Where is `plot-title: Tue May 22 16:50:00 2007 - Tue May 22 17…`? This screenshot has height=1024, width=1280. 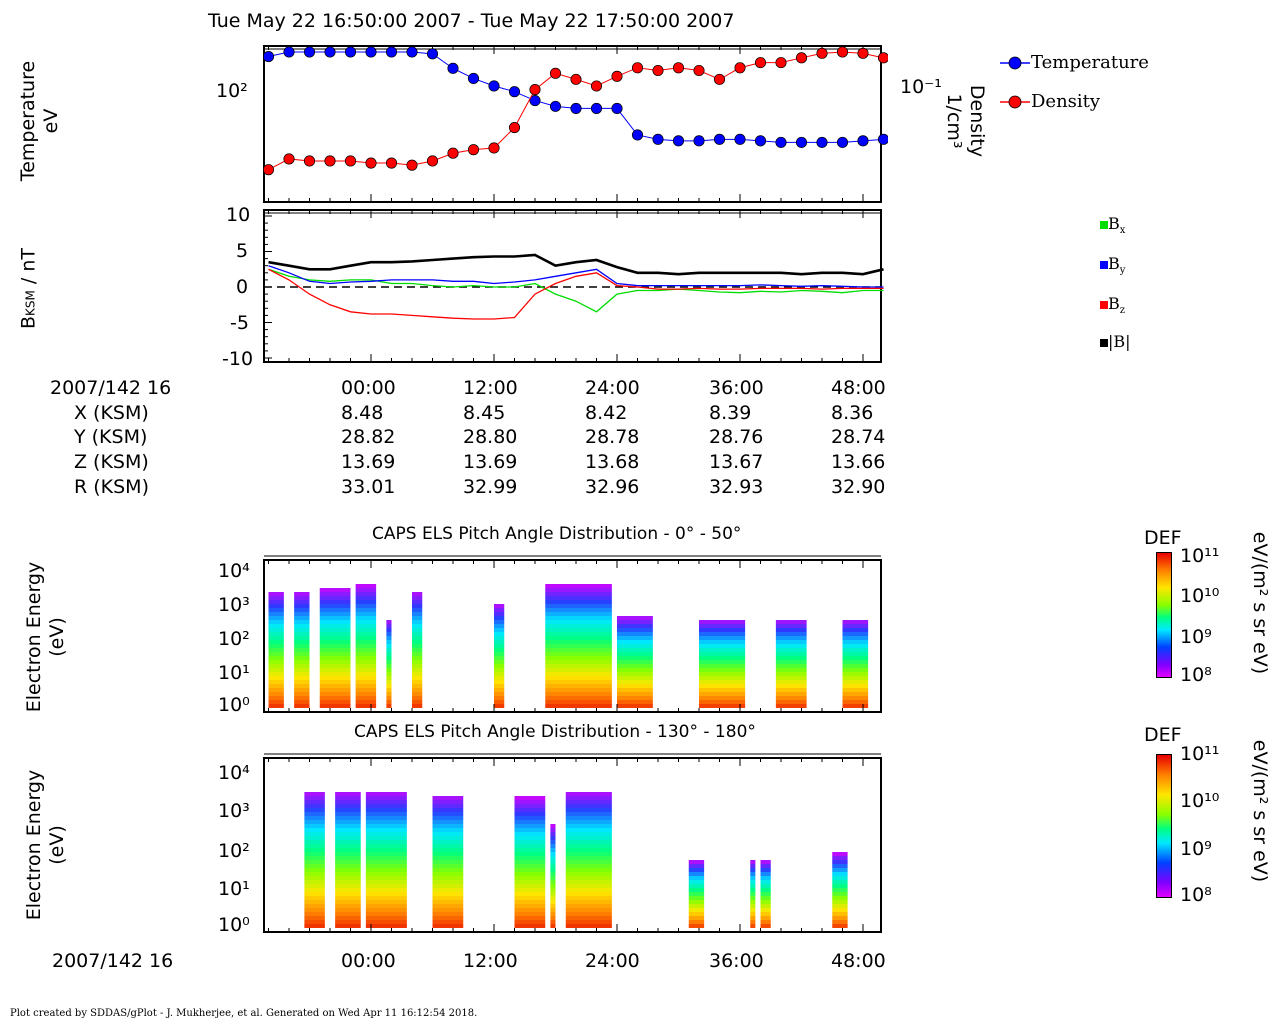
plot-title: Tue May 22 16:50:00 2007 - Tue May 22 17… is located at coordinates (471, 21).